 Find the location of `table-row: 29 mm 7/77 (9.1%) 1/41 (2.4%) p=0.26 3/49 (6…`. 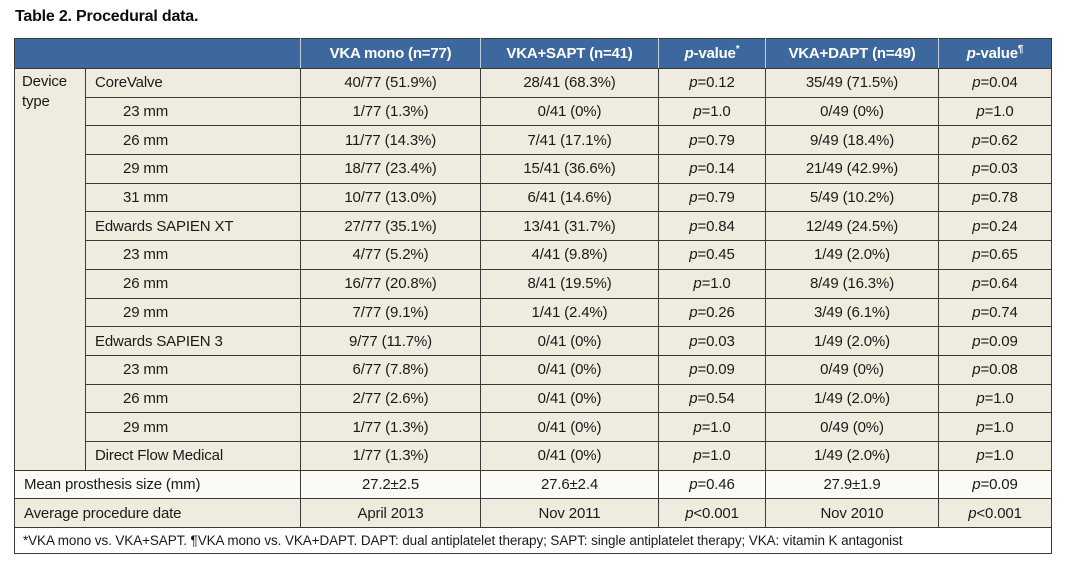

table-row: 29 mm 7/77 (9.1%) 1/41 (2.4%) p=0.26 3/49 (6… is located at coordinates (533, 312).